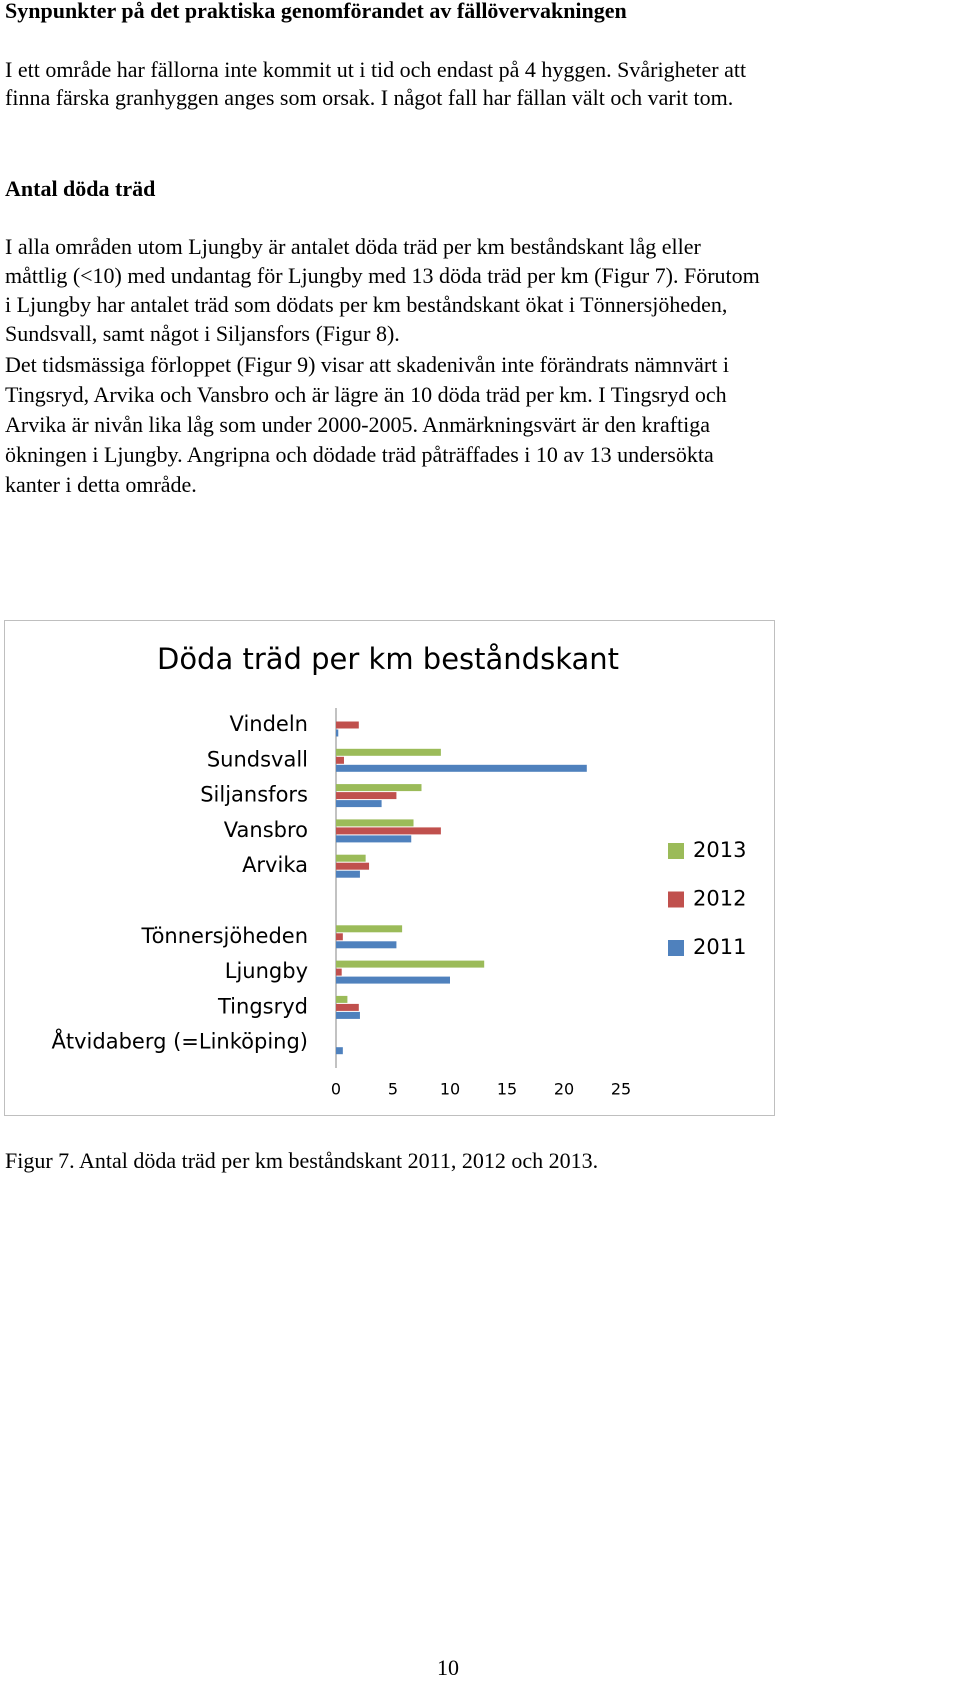 This screenshot has width=960, height=1693. I want to click on x-tick-label: 0, so click(336, 1089).